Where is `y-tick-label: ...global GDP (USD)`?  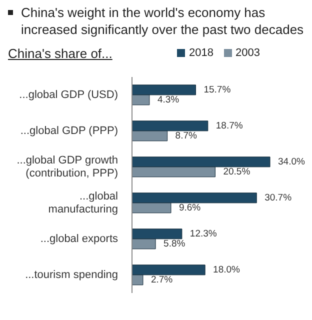
y-tick-label: ...global GDP (USD) is located at coordinates (68, 95).